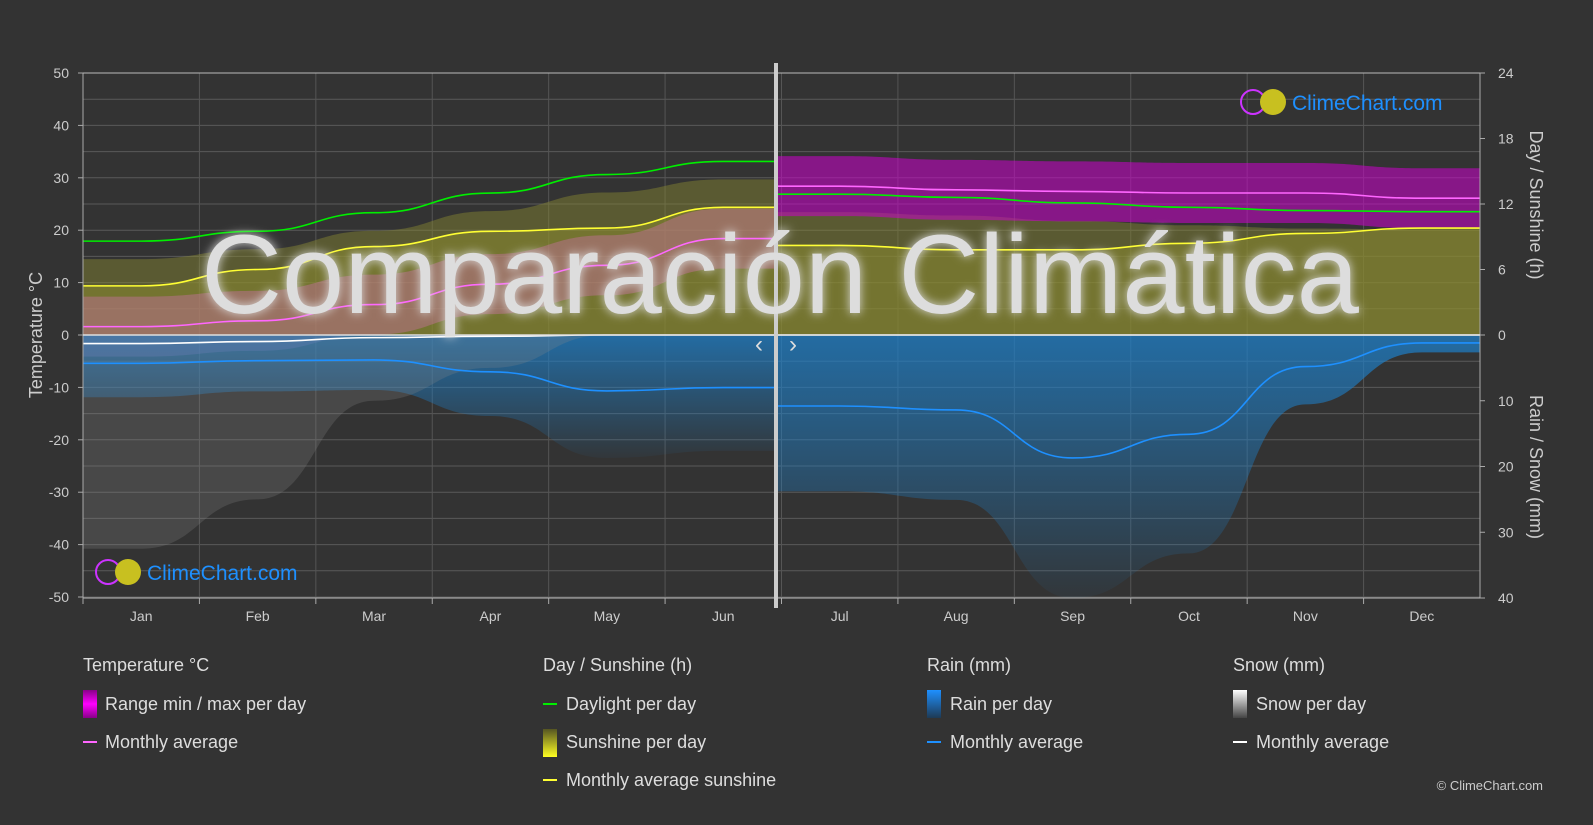  Describe the element at coordinates (61, 230) in the screenshot. I see `left-tick-label: 20` at that location.